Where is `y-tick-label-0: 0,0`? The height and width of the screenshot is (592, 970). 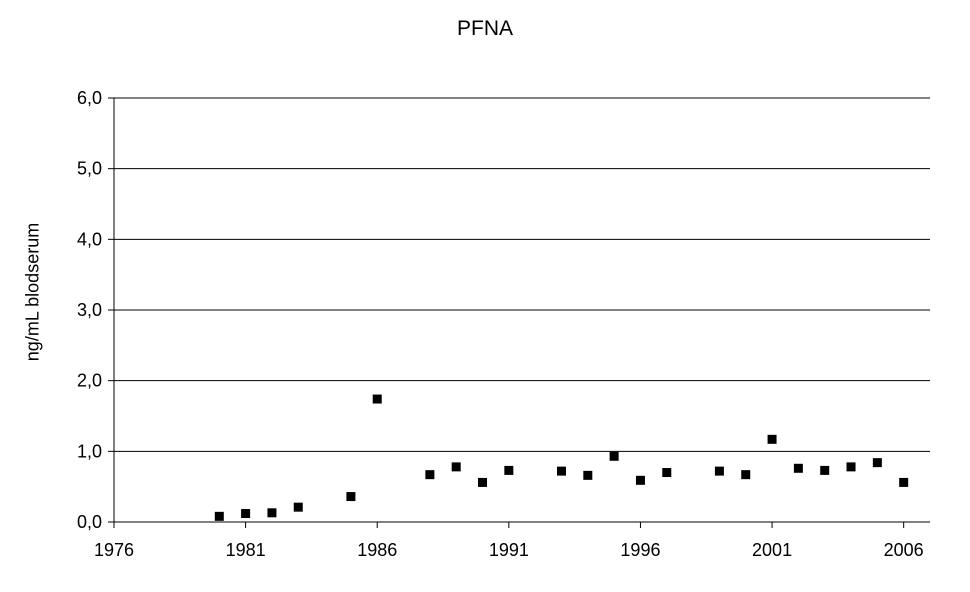 y-tick-label-0: 0,0 is located at coordinates (89, 522).